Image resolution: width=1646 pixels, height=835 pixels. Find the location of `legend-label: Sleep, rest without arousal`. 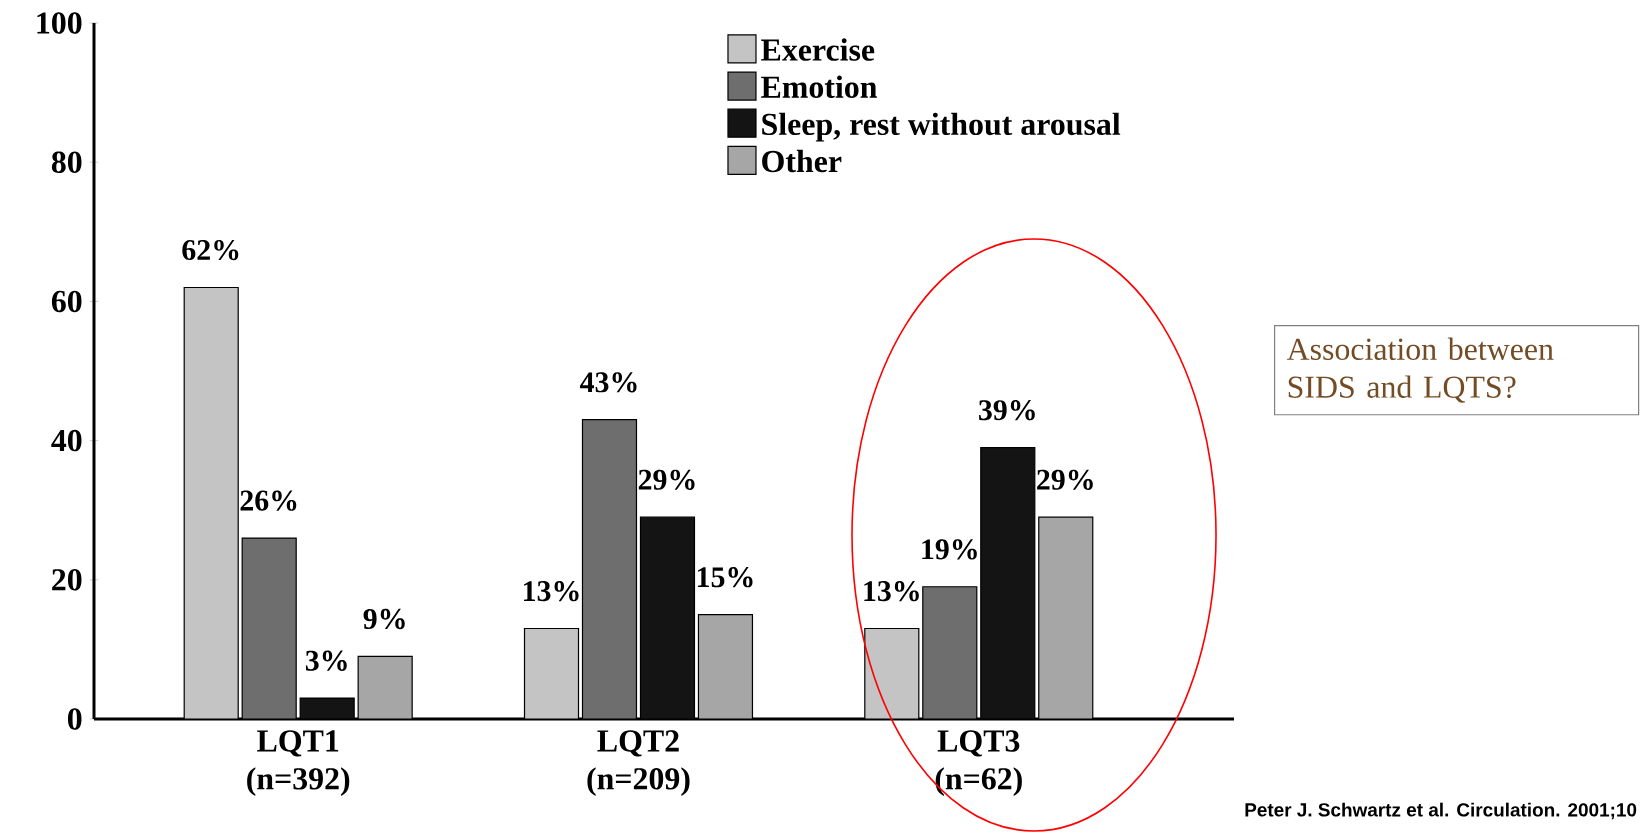

legend-label: Sleep, rest without arousal is located at coordinates (941, 127).